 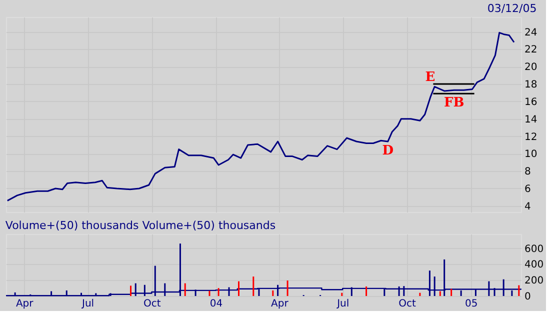 I want to click on y-tick-label: 200, so click(x=534, y=281).